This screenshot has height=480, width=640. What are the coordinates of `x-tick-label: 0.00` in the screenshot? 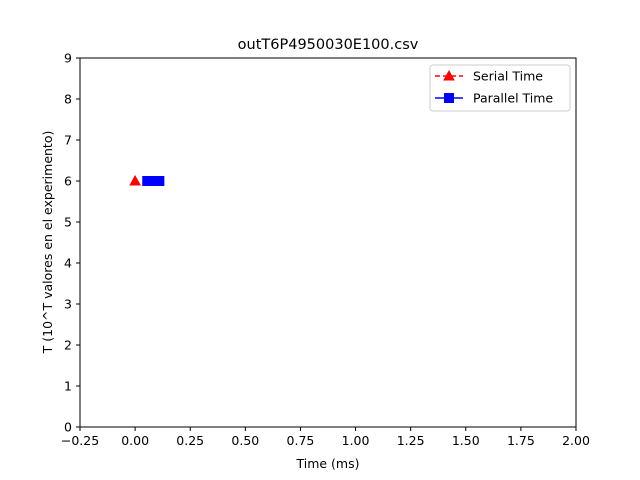 It's located at (135, 440).